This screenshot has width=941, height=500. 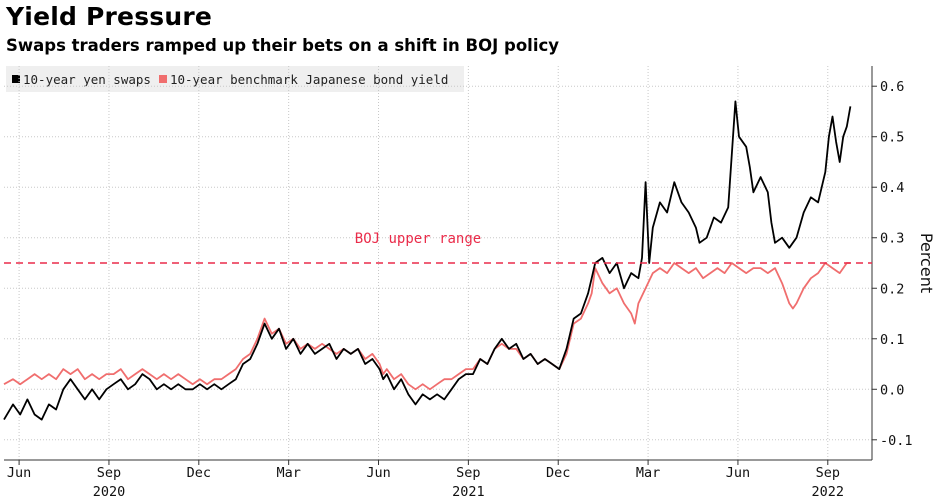 I want to click on year-label-1: 2021, so click(x=468, y=492).